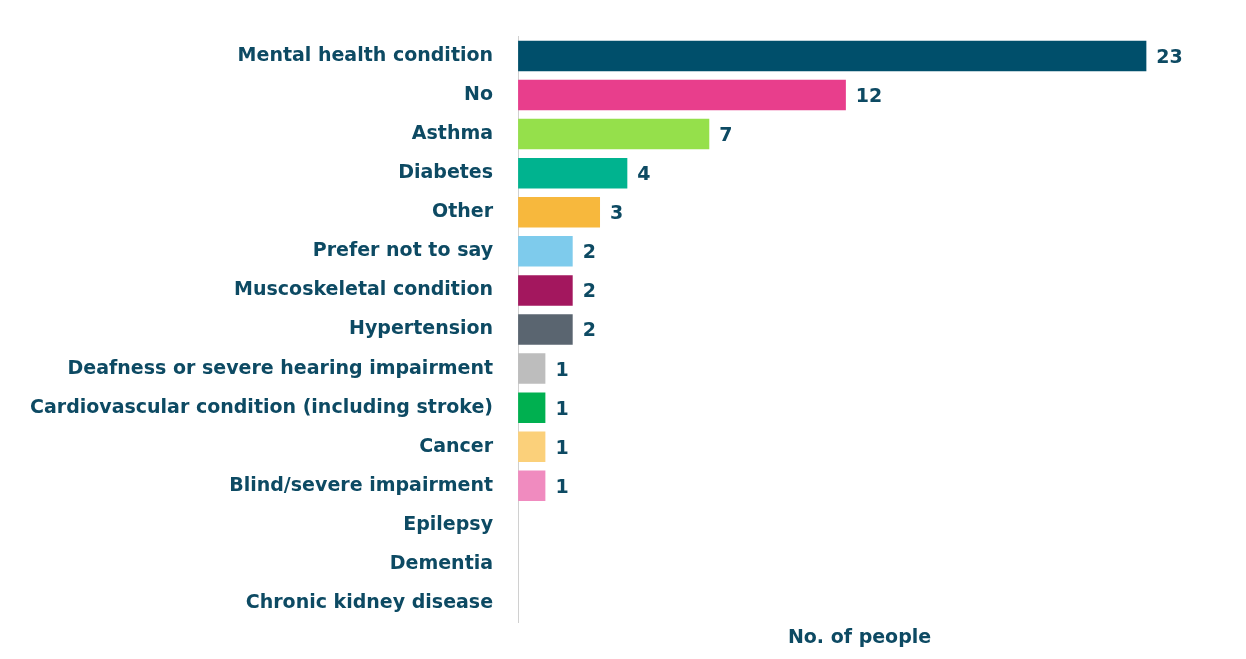 The width and height of the screenshot is (1246, 659). What do you see at coordinates (1169, 55) in the screenshot?
I see `data-label: 23` at bounding box center [1169, 55].